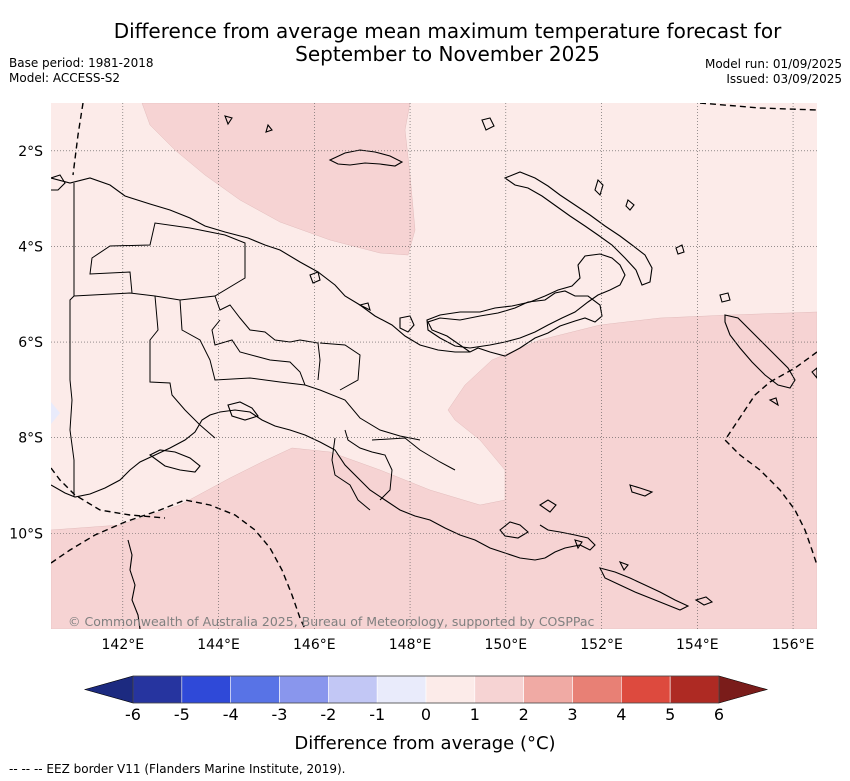 The height and width of the screenshot is (781, 850). Describe the element at coordinates (340, 366) in the screenshot. I see `border-morobe` at that location.